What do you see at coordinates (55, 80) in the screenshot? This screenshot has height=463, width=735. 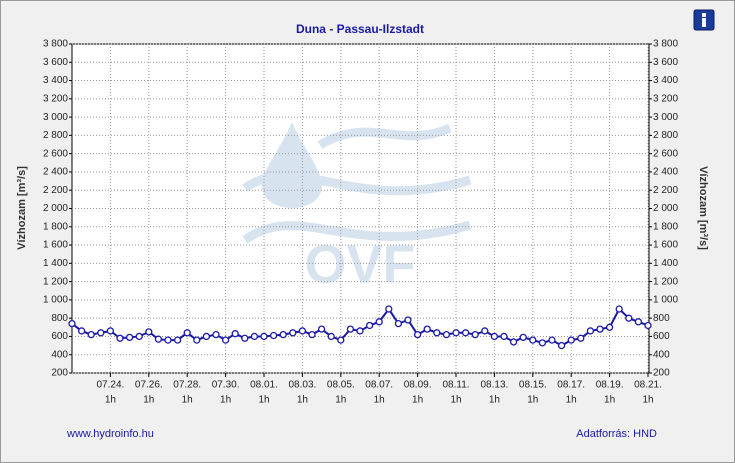 I see `y-tick-label: 3 400` at bounding box center [55, 80].